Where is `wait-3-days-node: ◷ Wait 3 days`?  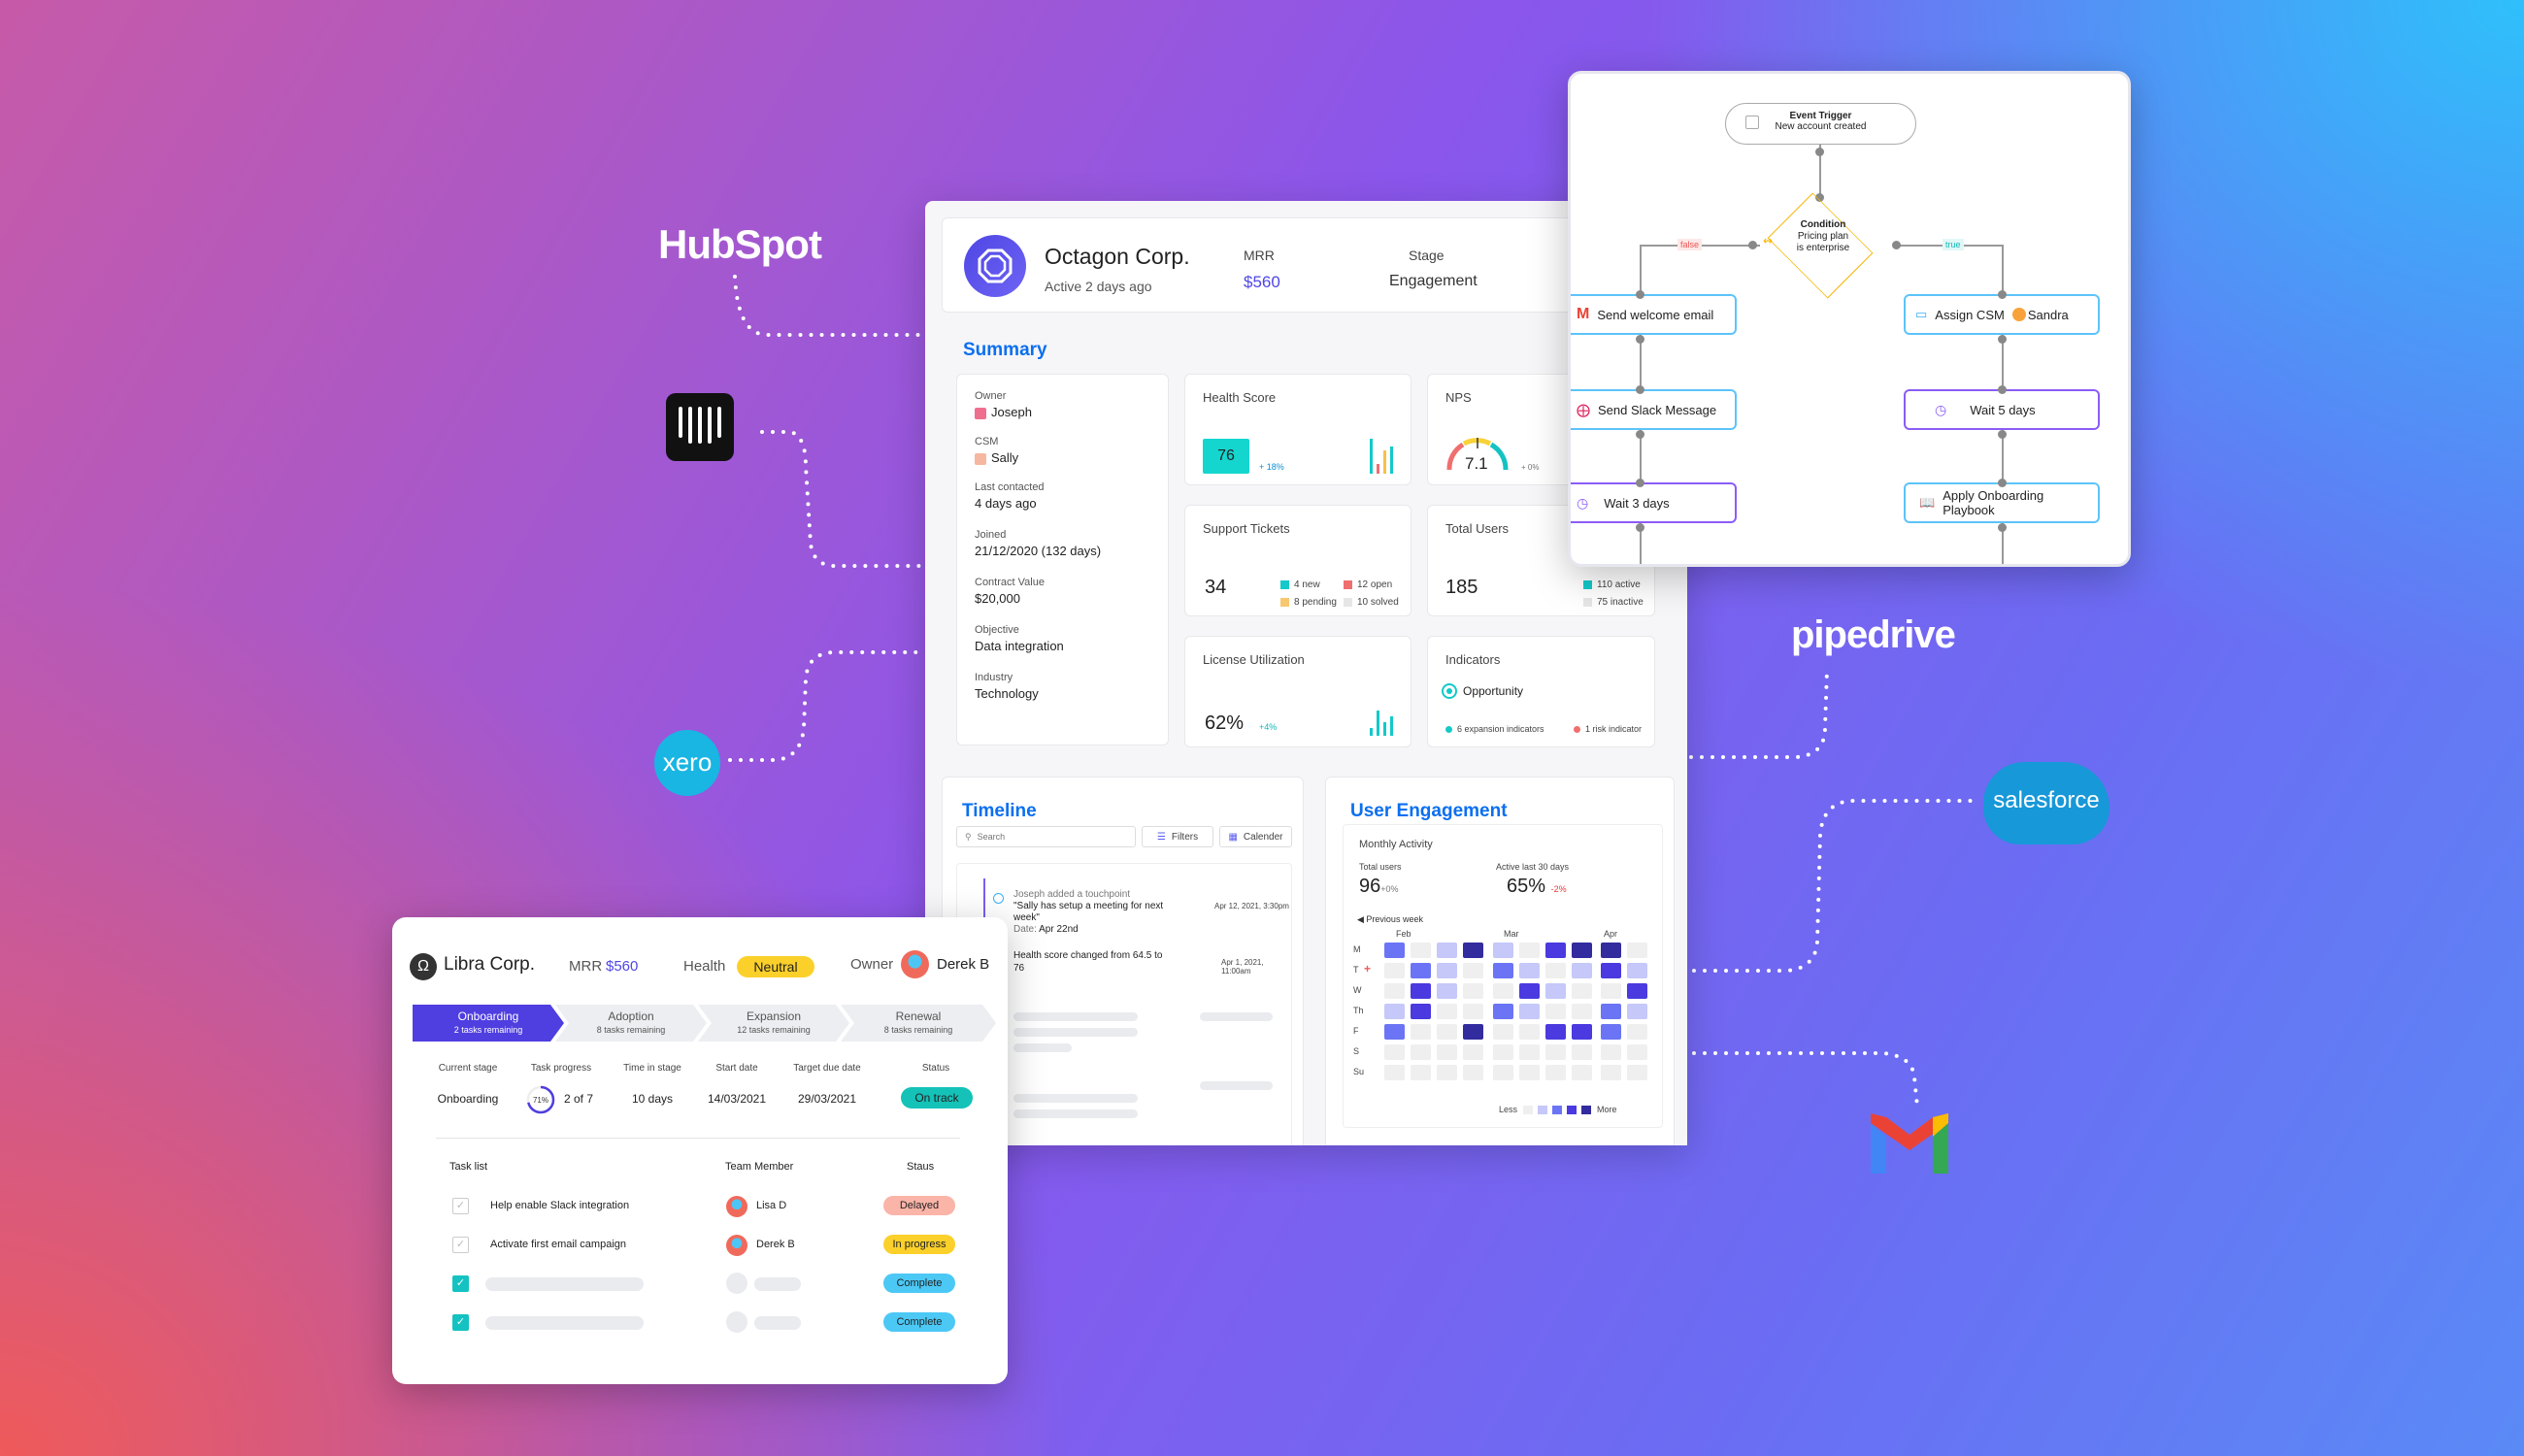
wait-3-days-node: ◷ Wait 3 days is located at coordinates (1654, 502).